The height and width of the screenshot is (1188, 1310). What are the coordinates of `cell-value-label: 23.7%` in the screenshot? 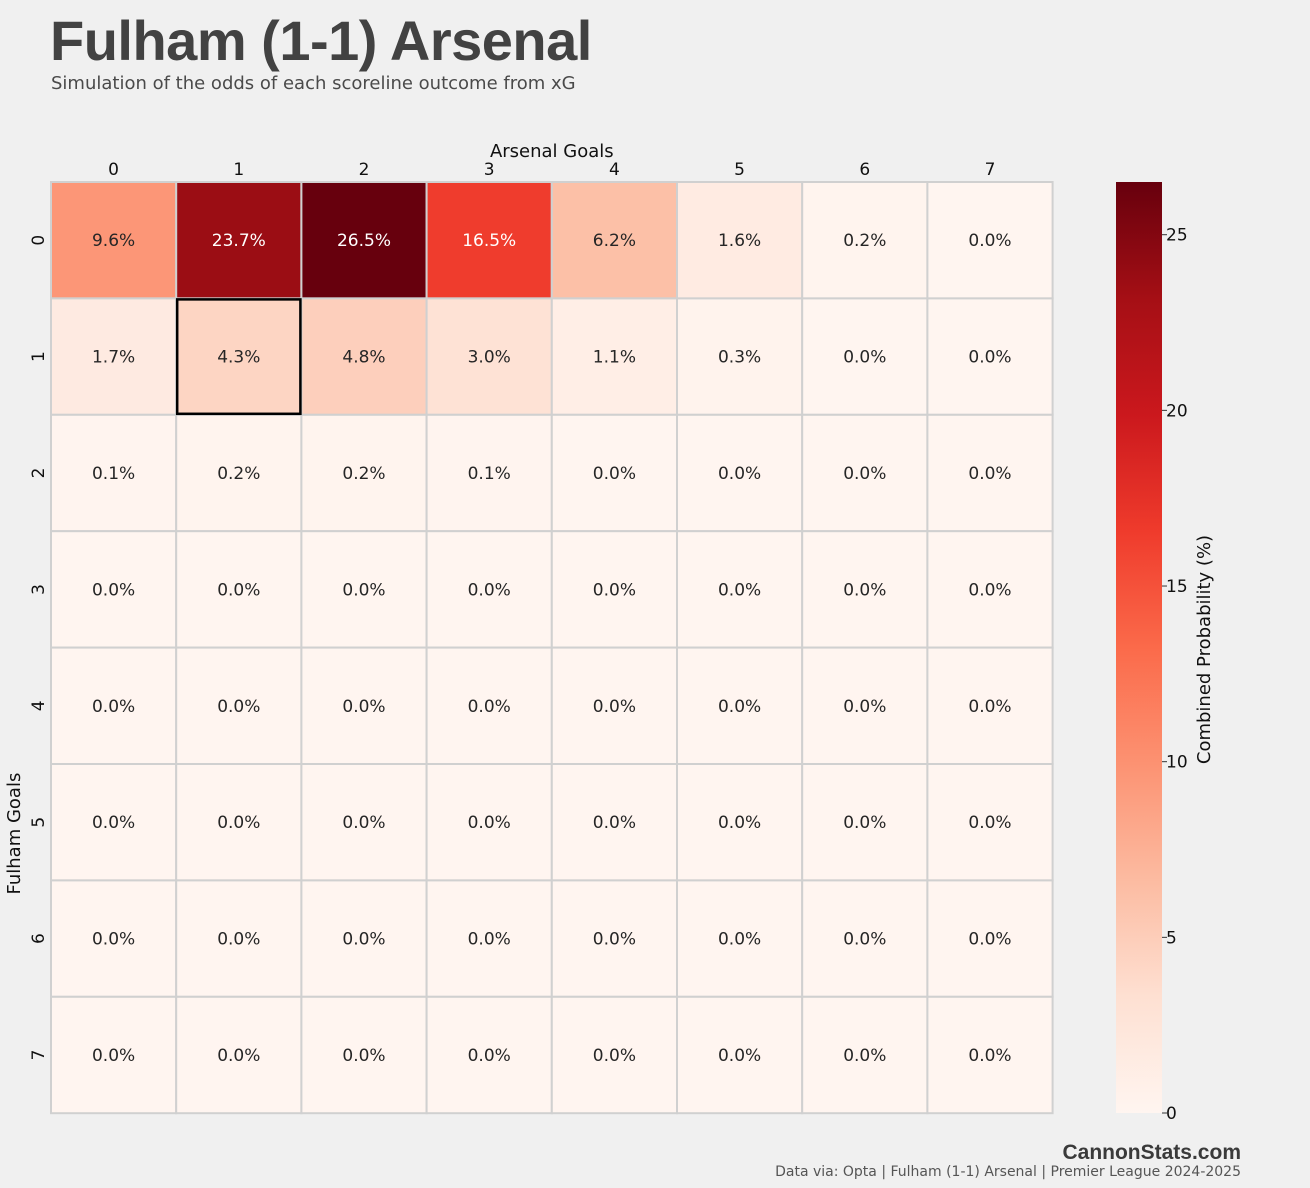 It's located at (239, 241).